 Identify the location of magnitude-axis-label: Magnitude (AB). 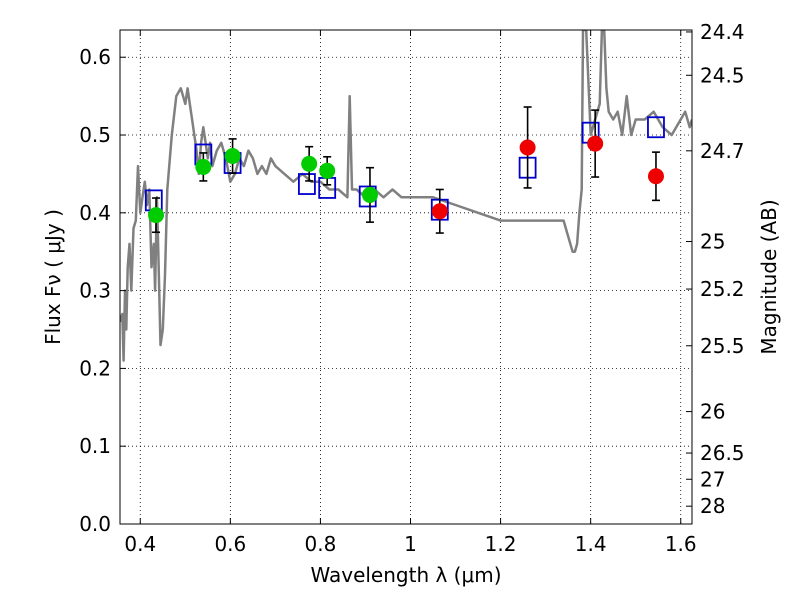
(769, 276).